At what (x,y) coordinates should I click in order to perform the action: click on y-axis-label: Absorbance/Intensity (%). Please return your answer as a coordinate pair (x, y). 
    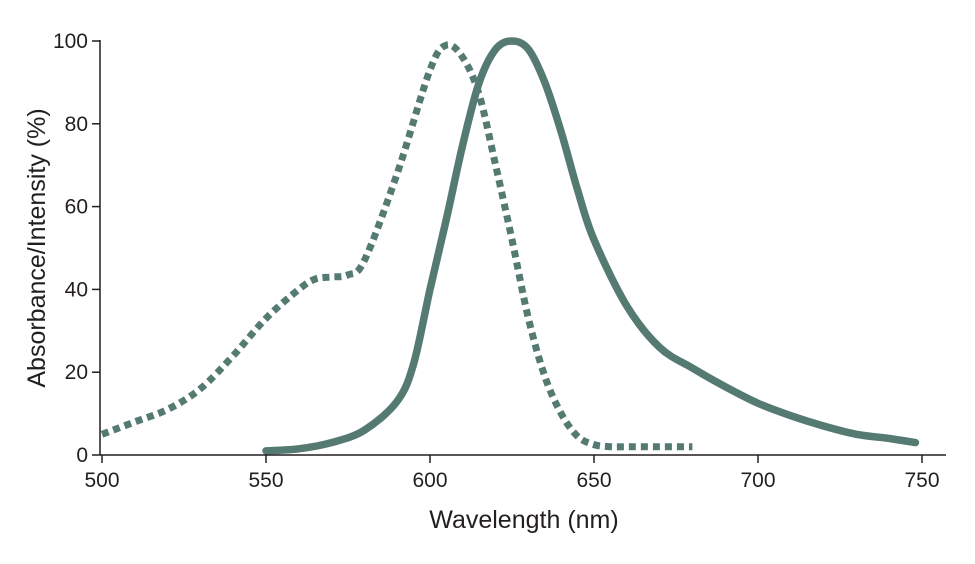
    Looking at the image, I should click on (37, 247).